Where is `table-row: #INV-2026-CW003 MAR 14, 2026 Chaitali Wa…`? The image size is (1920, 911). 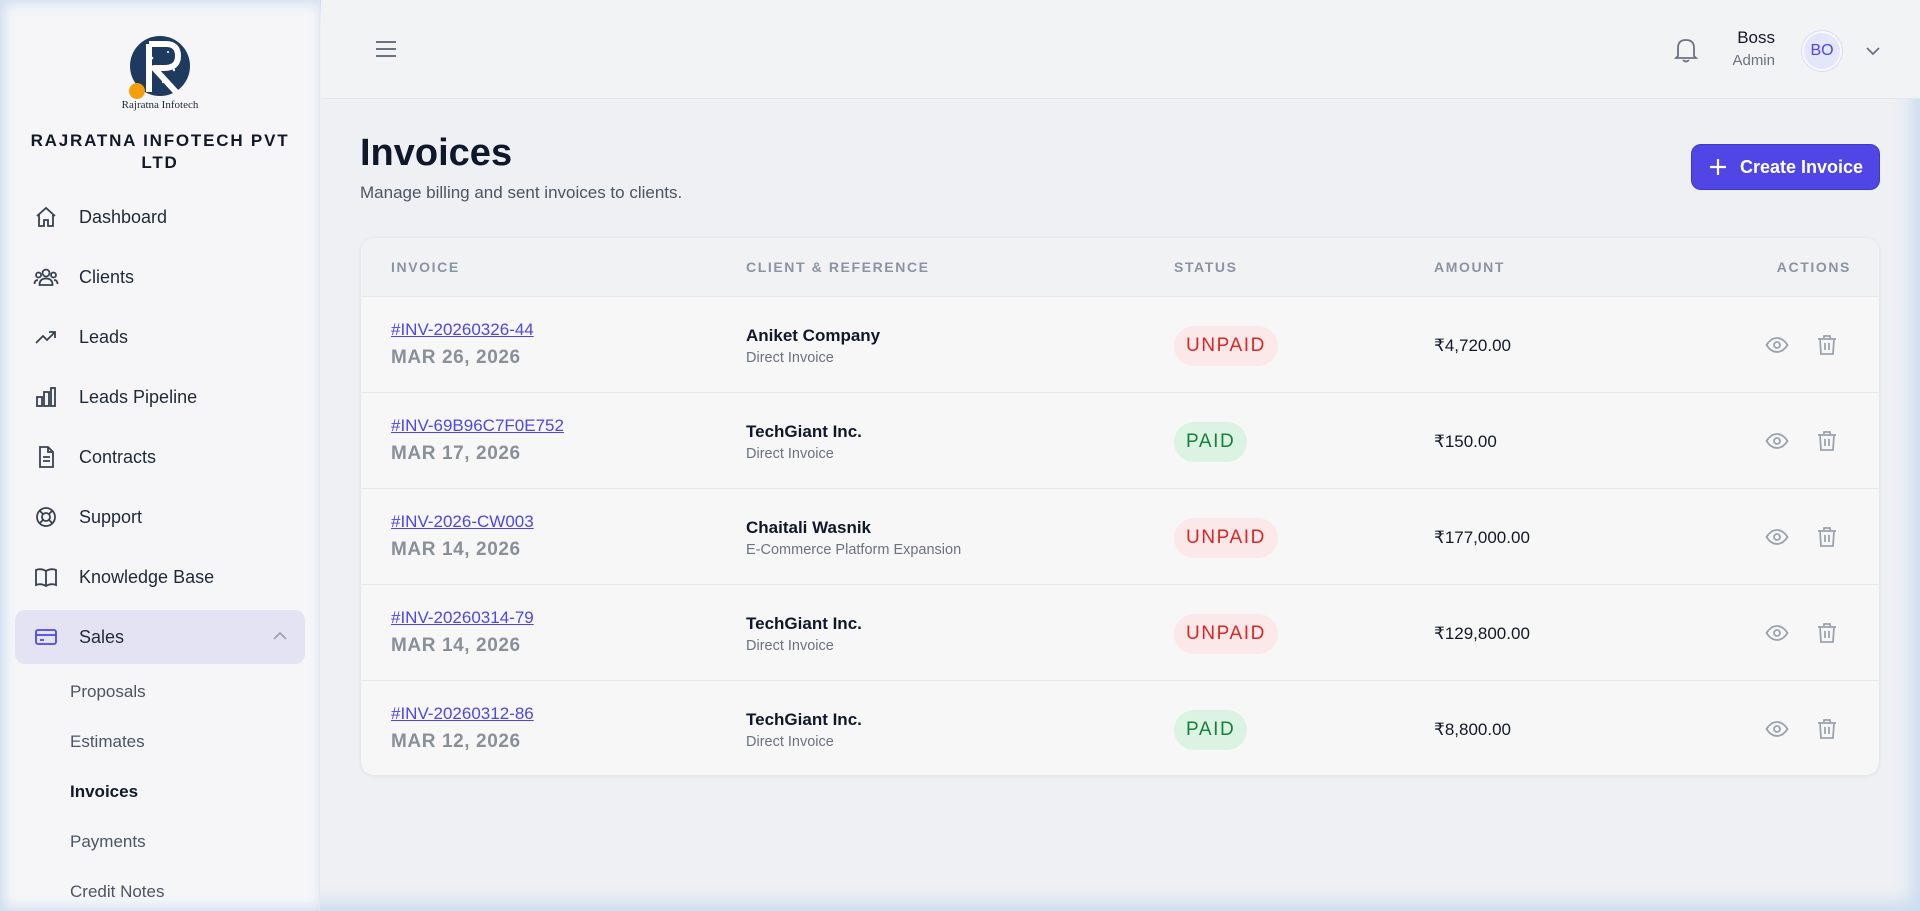 table-row: #INV-2026-CW003 MAR 14, 2026 Chaitali Wa… is located at coordinates (1120, 537).